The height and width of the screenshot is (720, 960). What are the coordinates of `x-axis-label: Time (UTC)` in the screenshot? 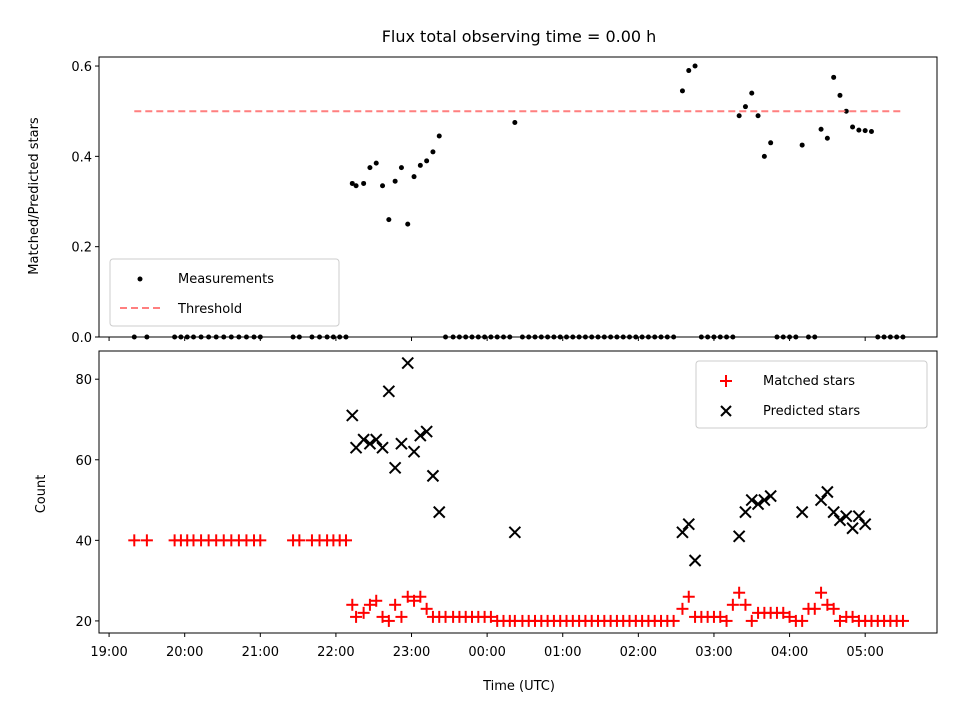 It's located at (518, 686).